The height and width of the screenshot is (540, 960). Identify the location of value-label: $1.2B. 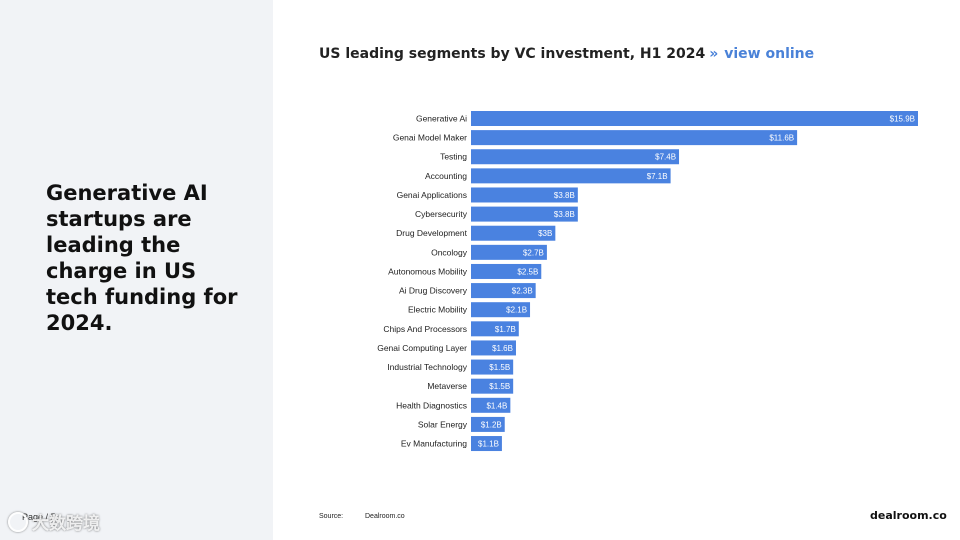
(491, 424).